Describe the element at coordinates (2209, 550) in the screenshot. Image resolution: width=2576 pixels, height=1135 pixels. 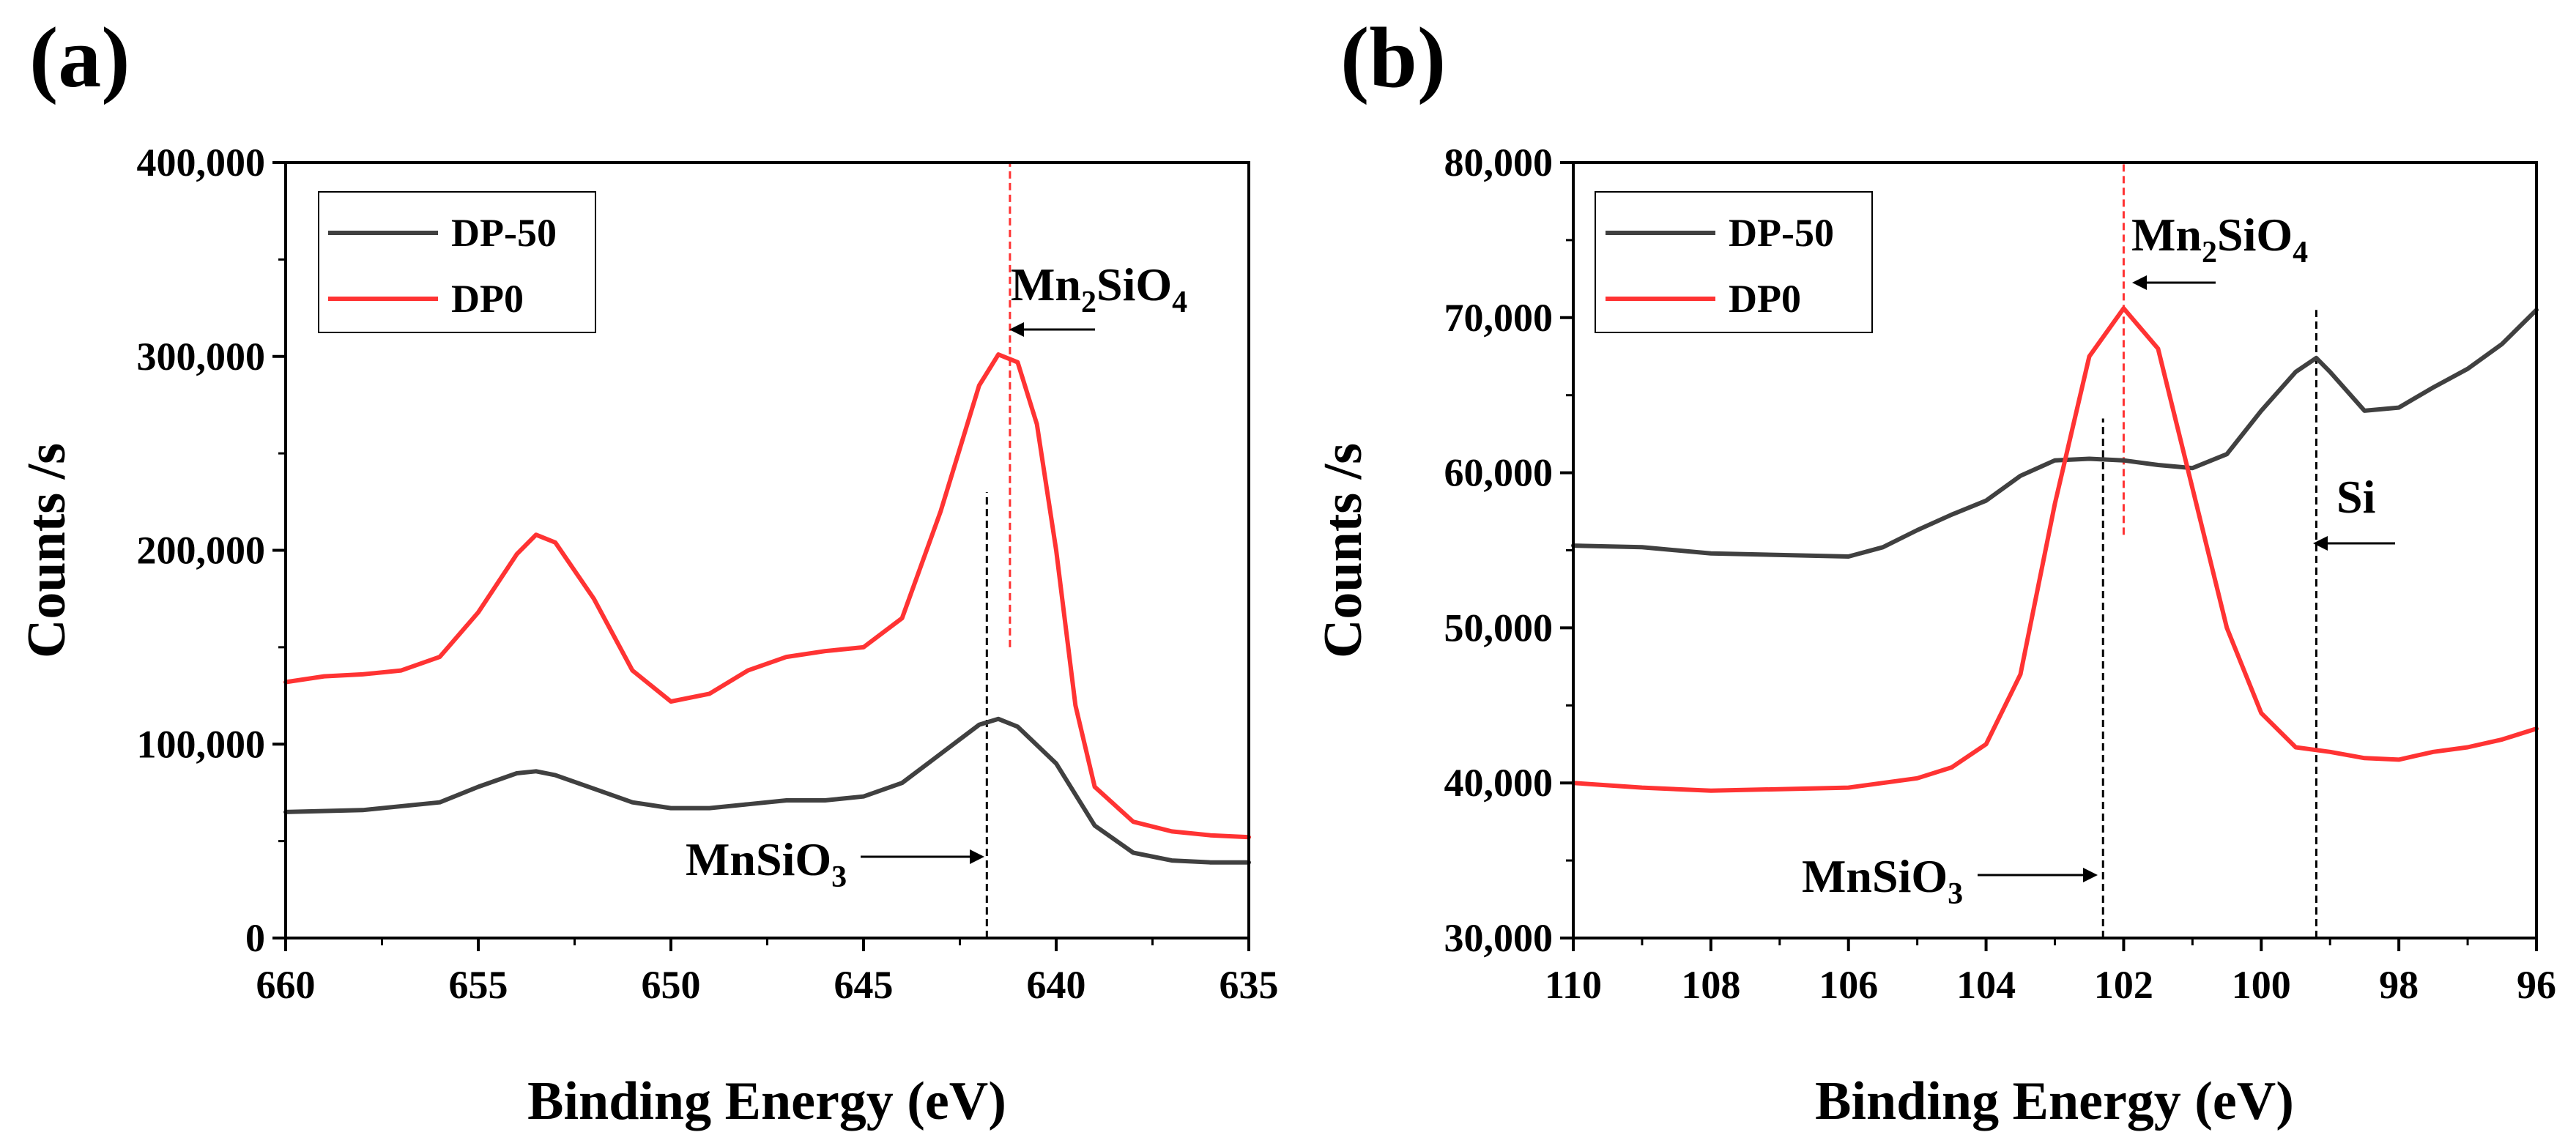
I see `reference-lines-b` at that location.